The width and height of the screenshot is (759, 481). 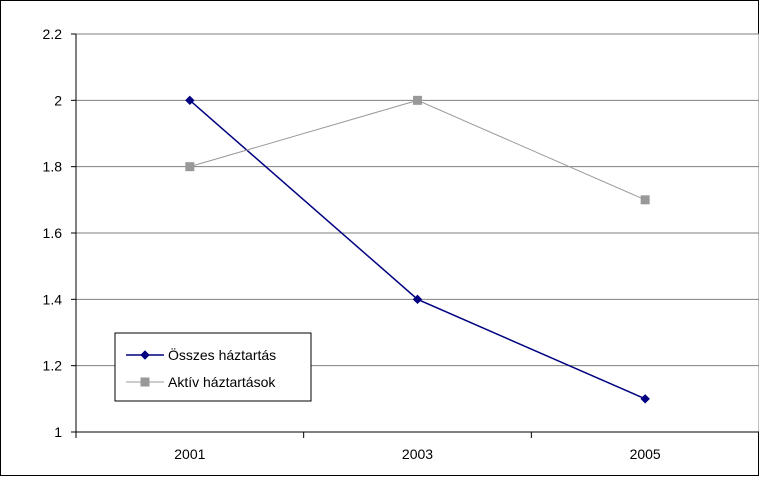 I want to click on legend-box, so click(x=213, y=367).